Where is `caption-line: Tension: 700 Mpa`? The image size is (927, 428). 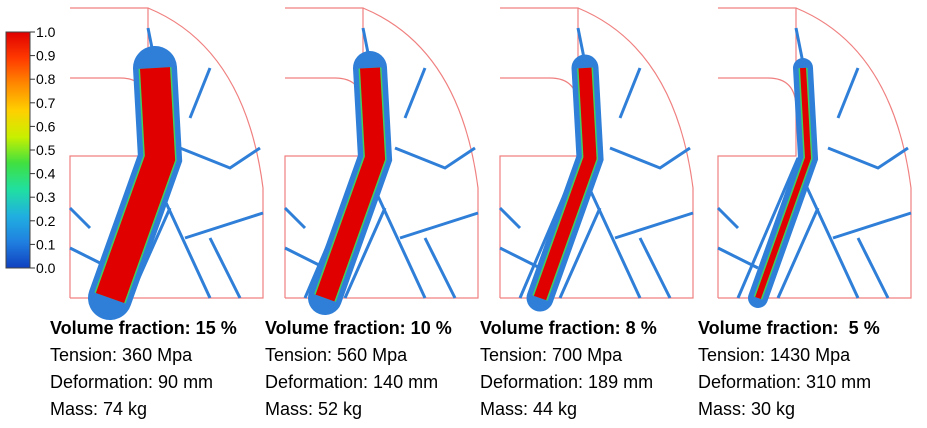
caption-line: Tension: 700 Mpa is located at coordinates (551, 355).